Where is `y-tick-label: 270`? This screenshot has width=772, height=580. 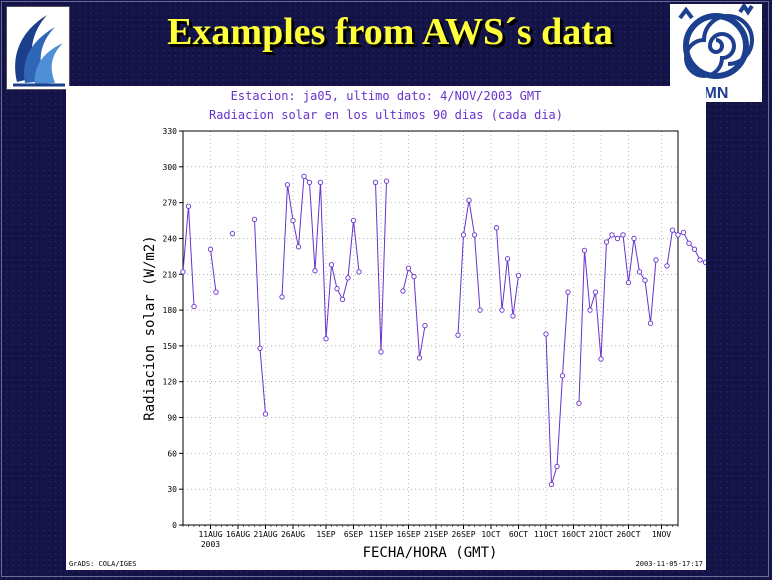 y-tick-label: 270 is located at coordinates (170, 203).